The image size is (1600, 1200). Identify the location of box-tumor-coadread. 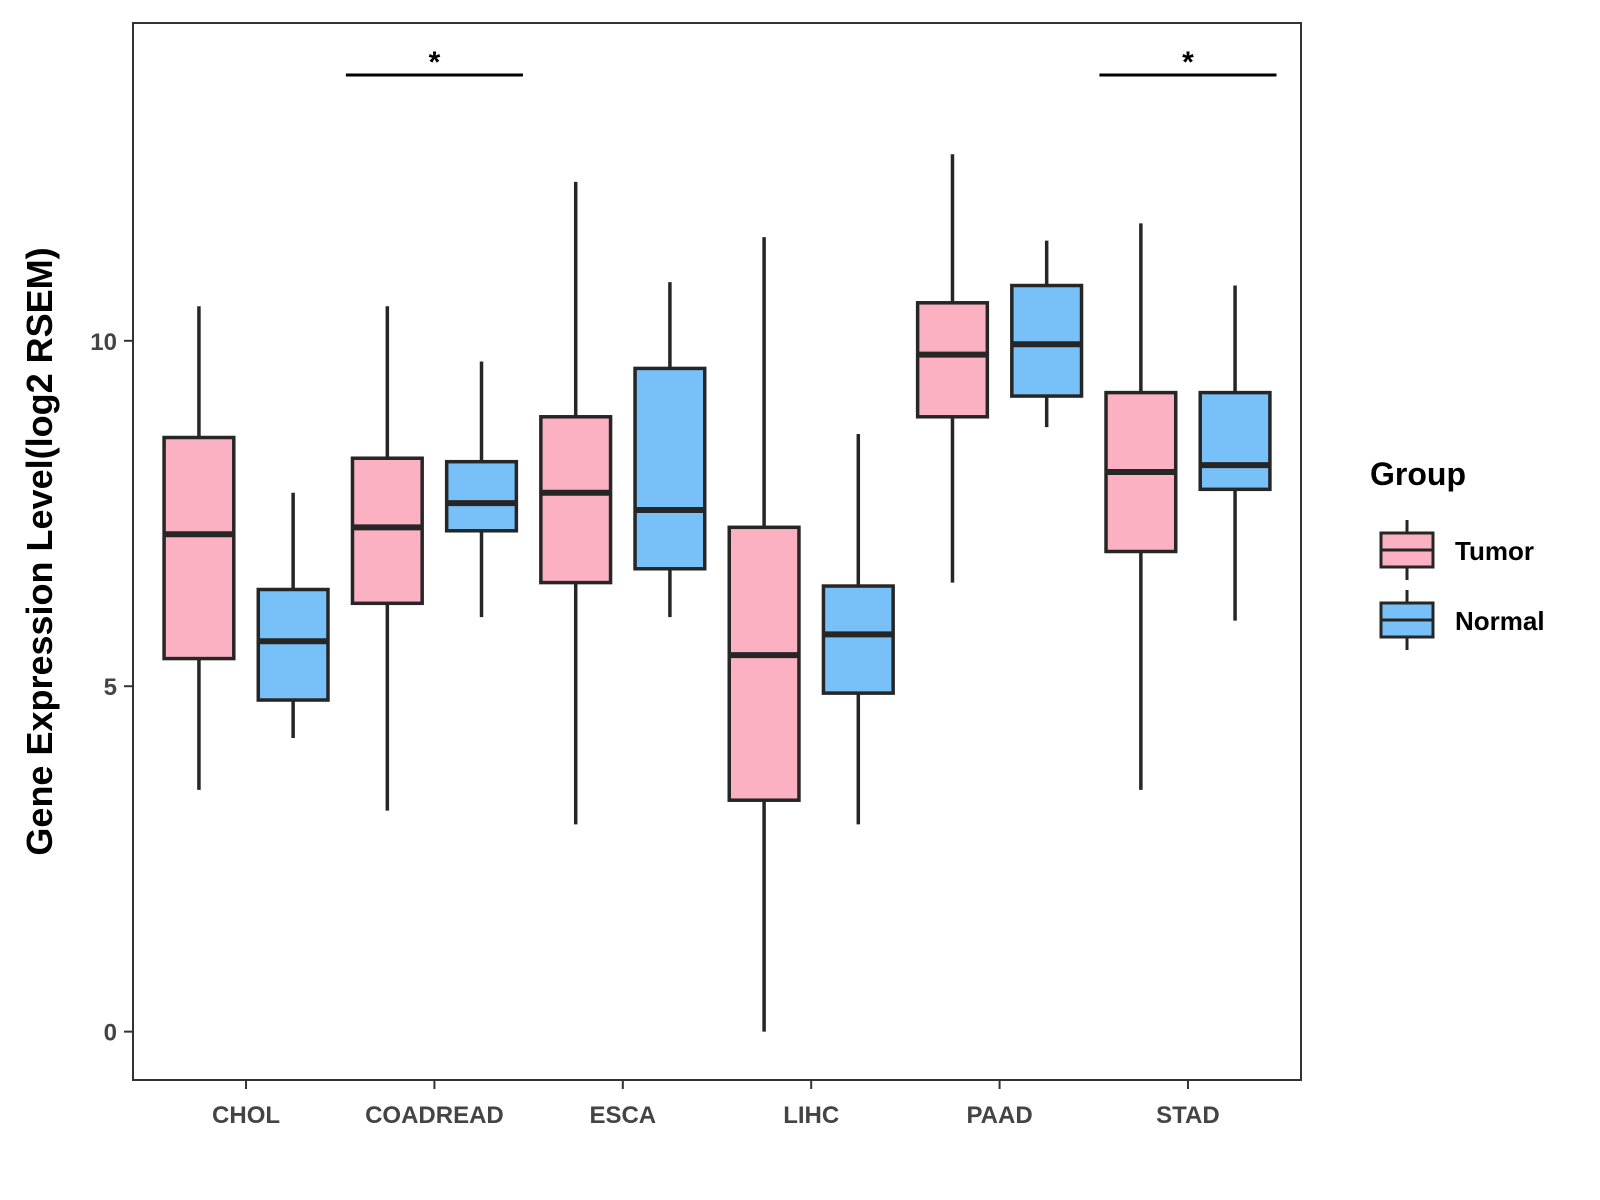
(387, 558).